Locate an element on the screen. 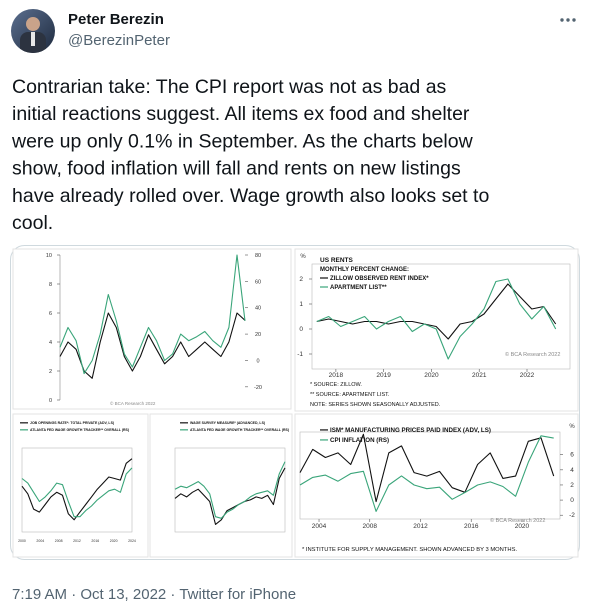 This screenshot has width=590, height=608. y-tick-label: 4 is located at coordinates (50, 343).